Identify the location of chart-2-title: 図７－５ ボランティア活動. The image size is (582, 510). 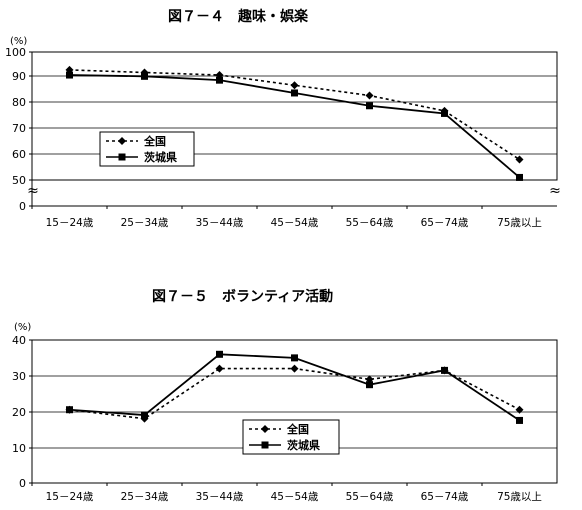
(243, 297).